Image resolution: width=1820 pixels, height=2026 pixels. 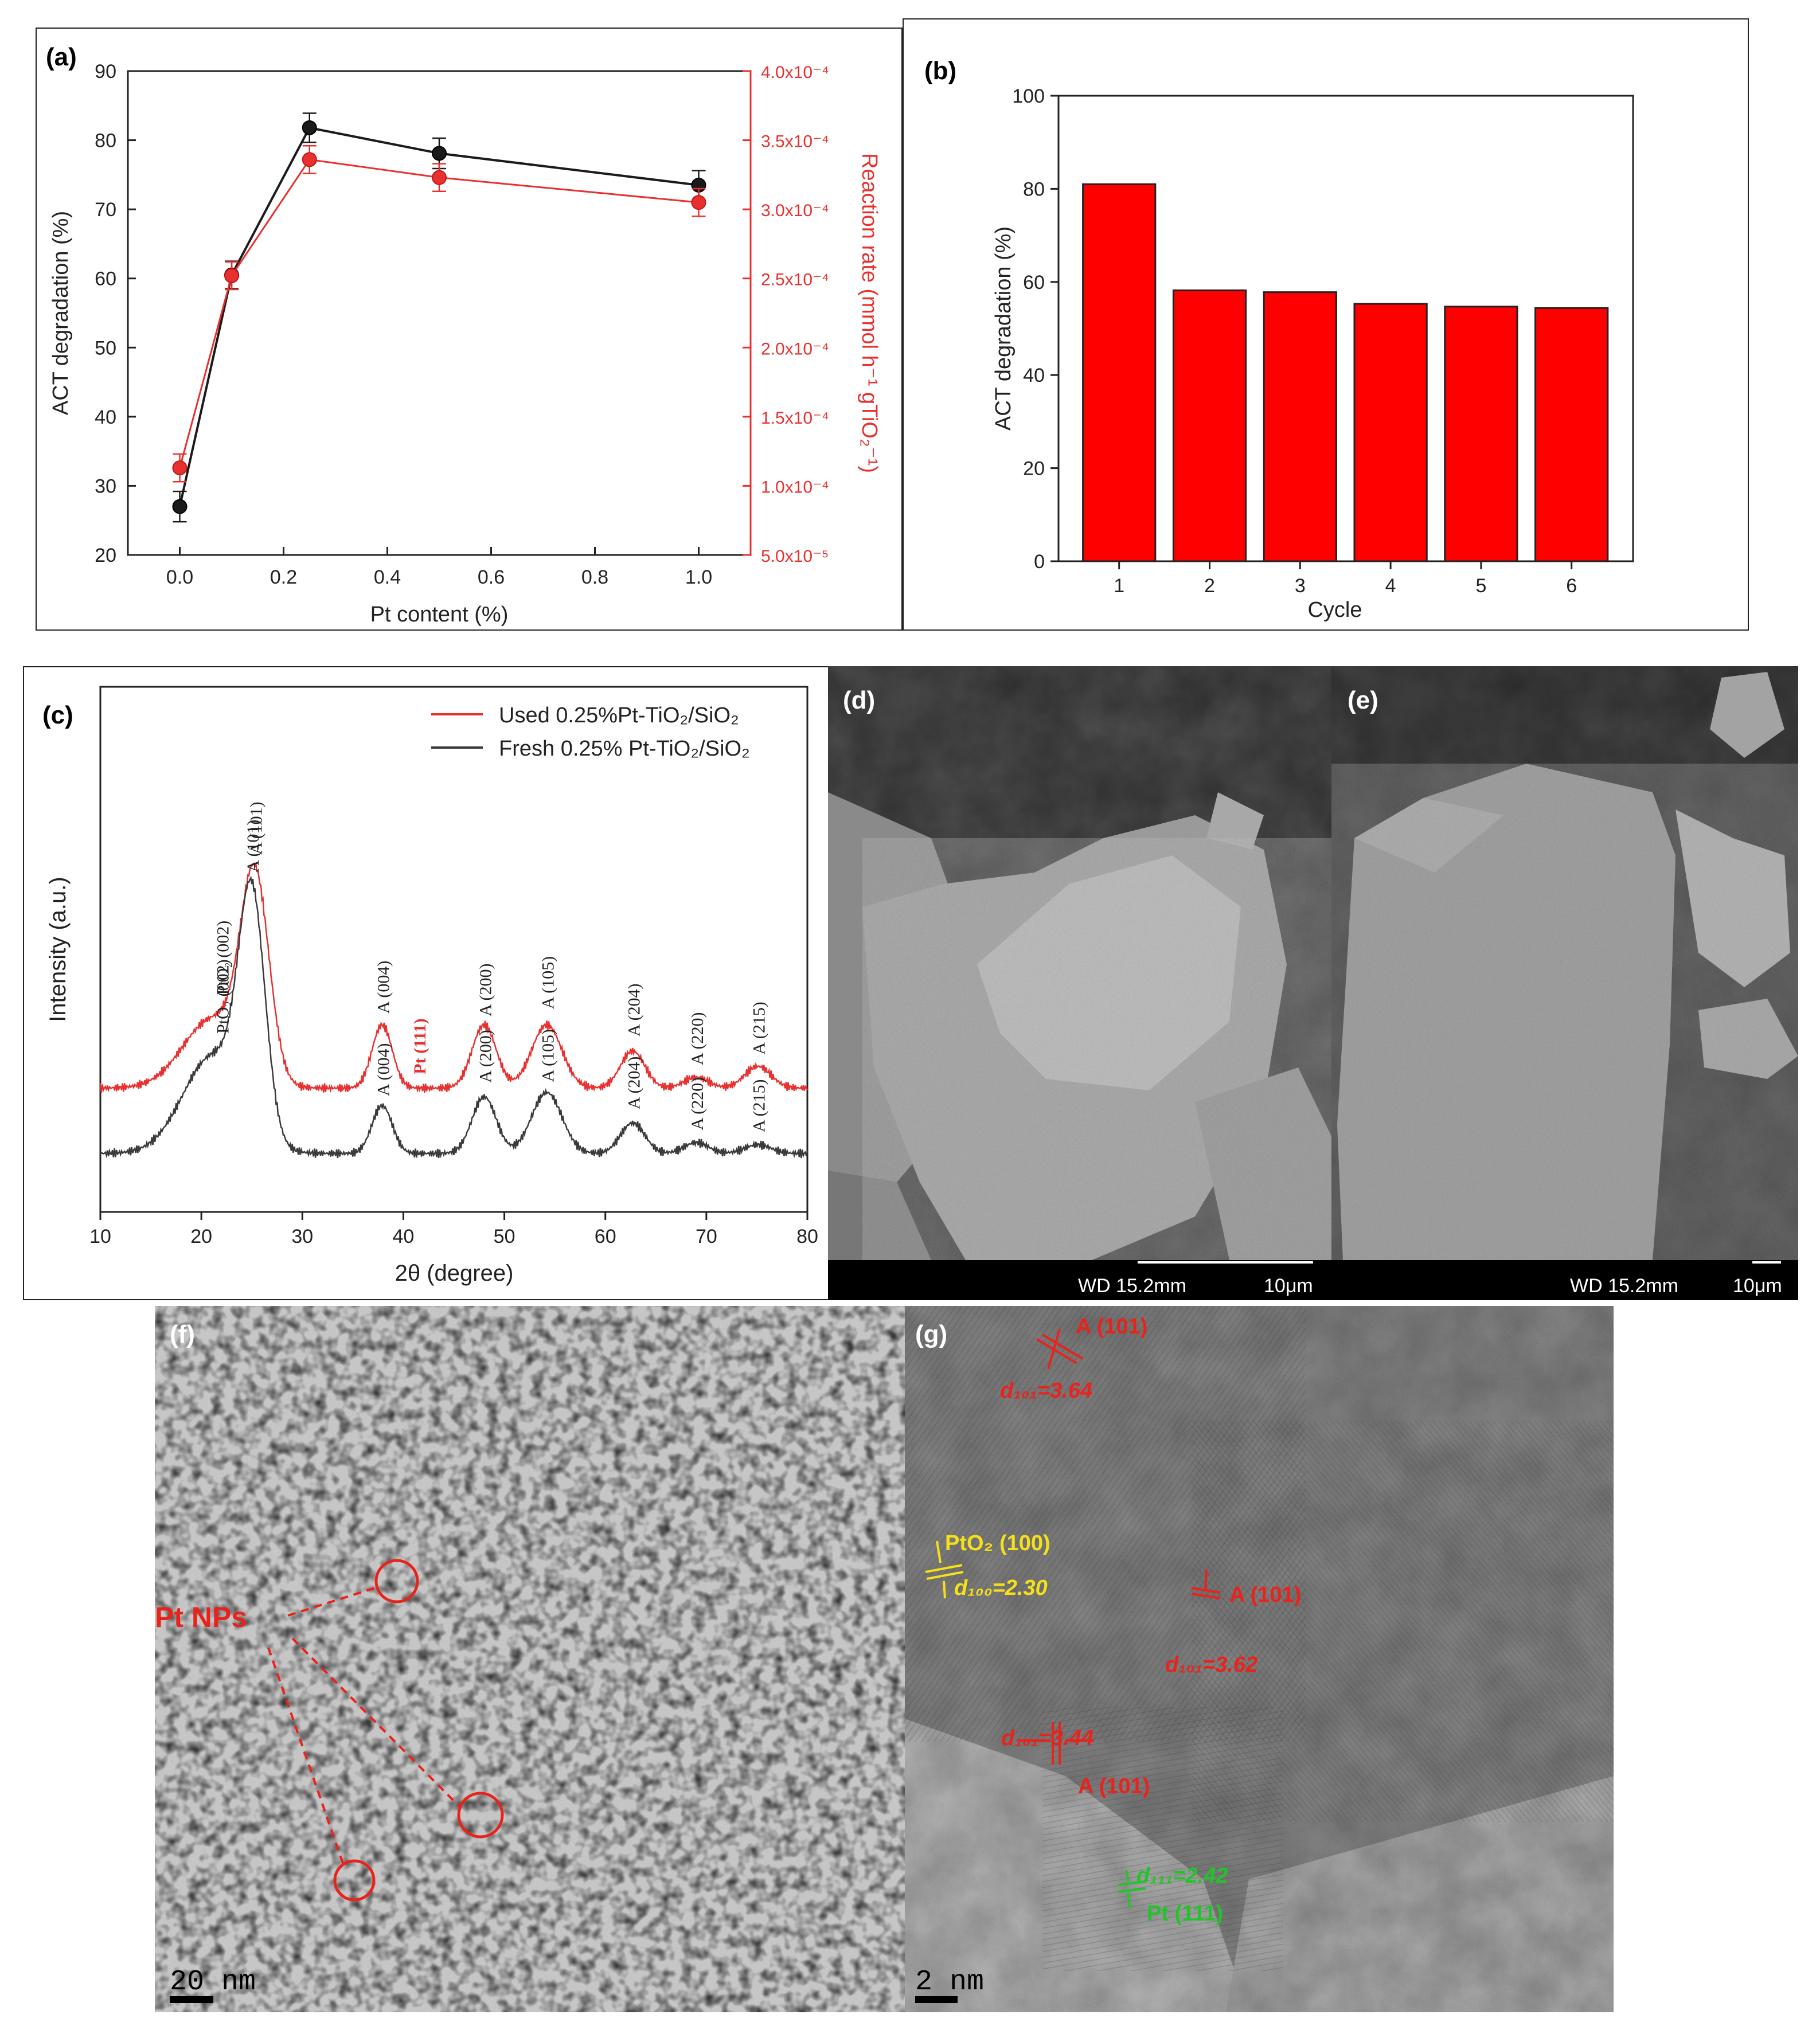 I want to click on tem-g-annot-6: d₁₀₁=3.62, so click(x=1211, y=1665).